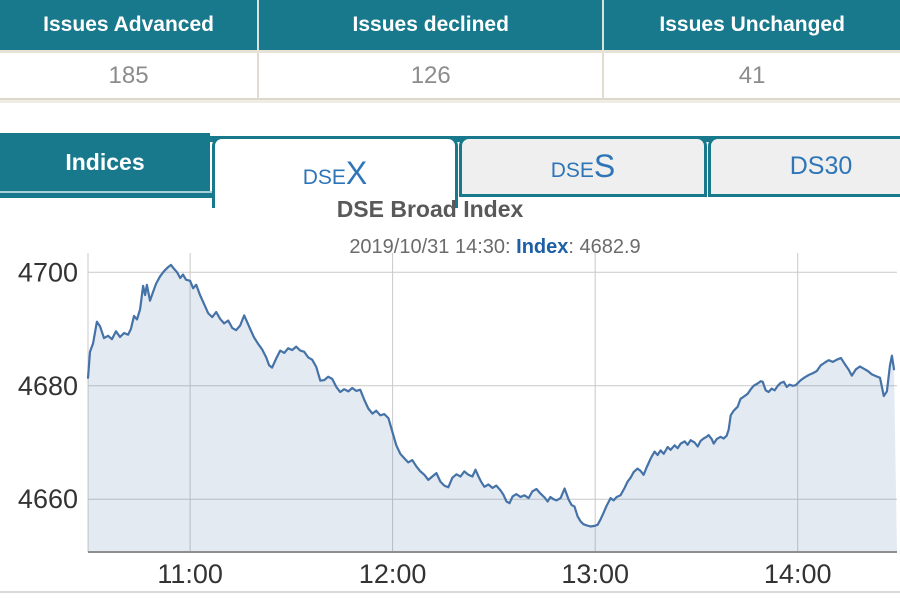 The width and height of the screenshot is (900, 600). What do you see at coordinates (430, 25) in the screenshot?
I see `issues-declined-header: Issues declined` at bounding box center [430, 25].